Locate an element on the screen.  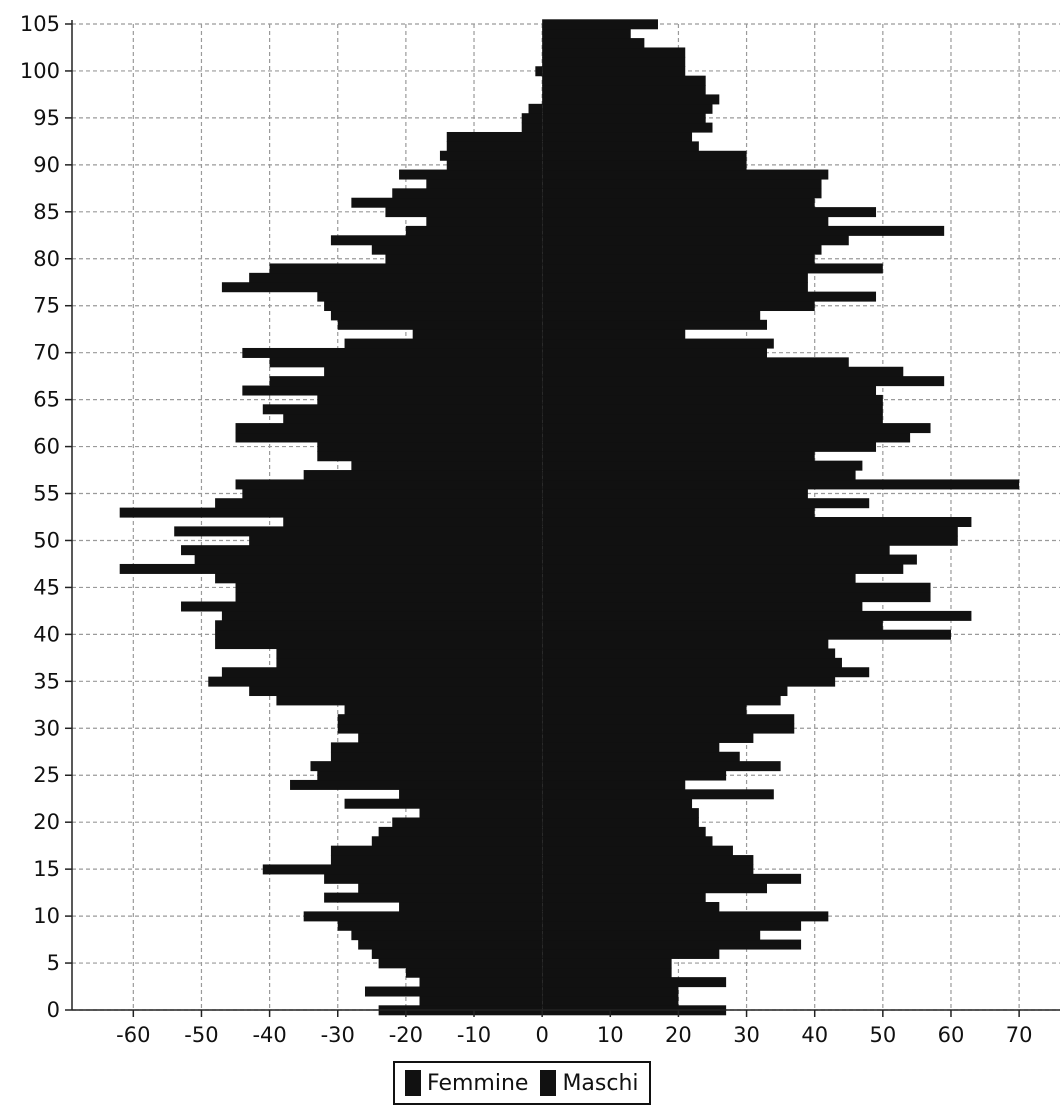
x-tick-label: 30 is located at coordinates (746, 1035).